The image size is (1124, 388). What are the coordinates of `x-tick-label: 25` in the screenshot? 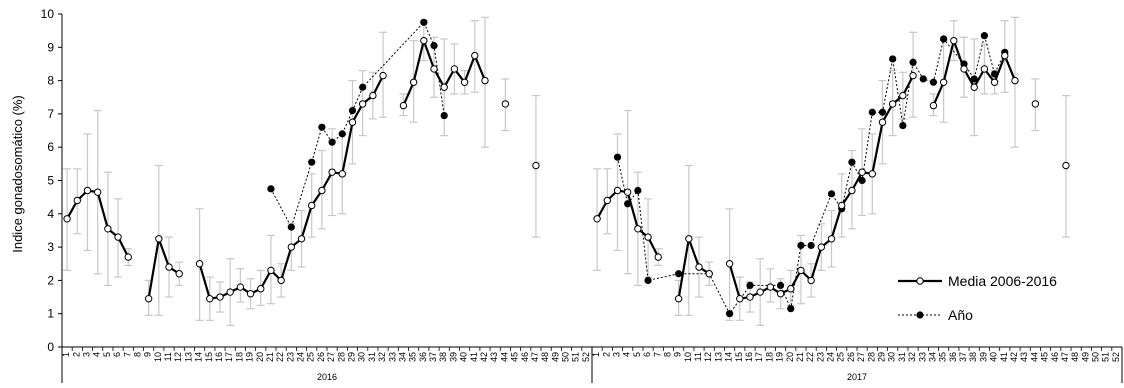 It's located at (311, 357).